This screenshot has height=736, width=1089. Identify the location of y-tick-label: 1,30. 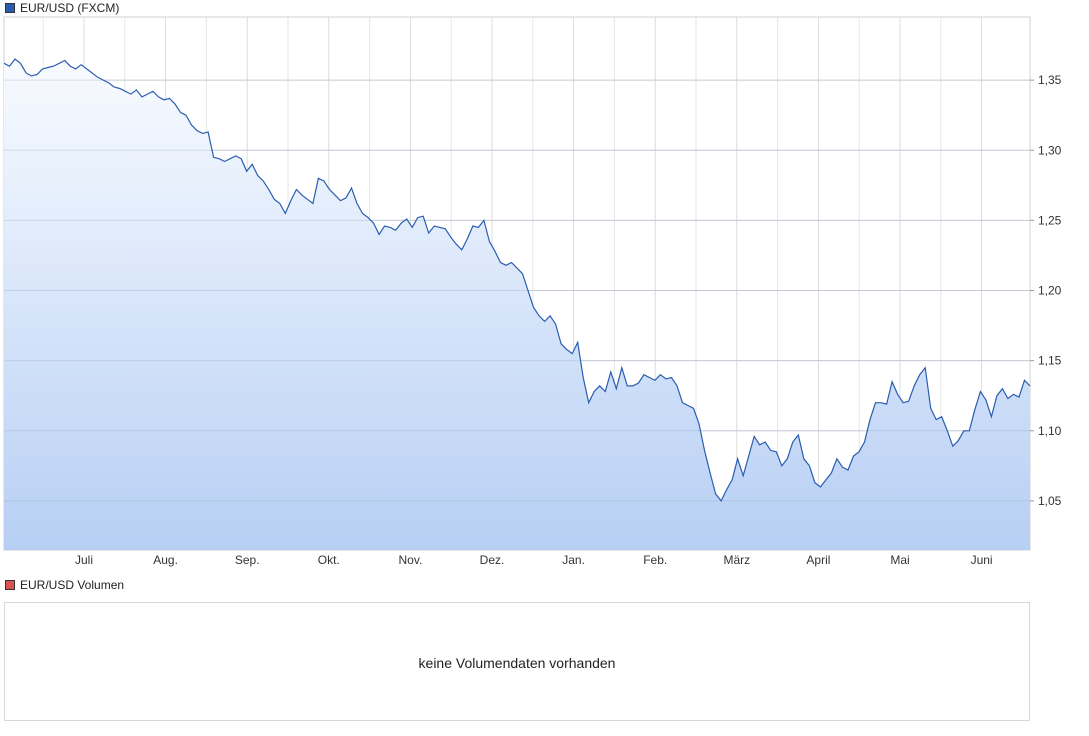
(1050, 150).